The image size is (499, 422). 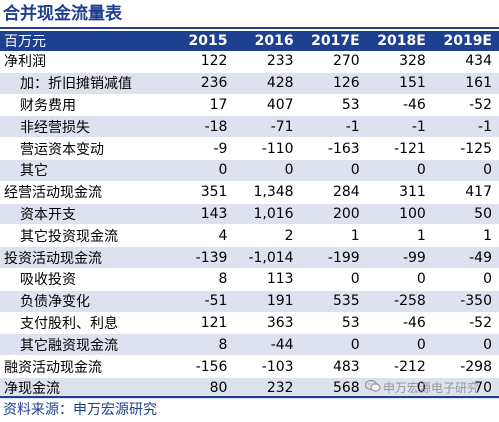 I want to click on cell-value: 236, so click(x=201, y=83).